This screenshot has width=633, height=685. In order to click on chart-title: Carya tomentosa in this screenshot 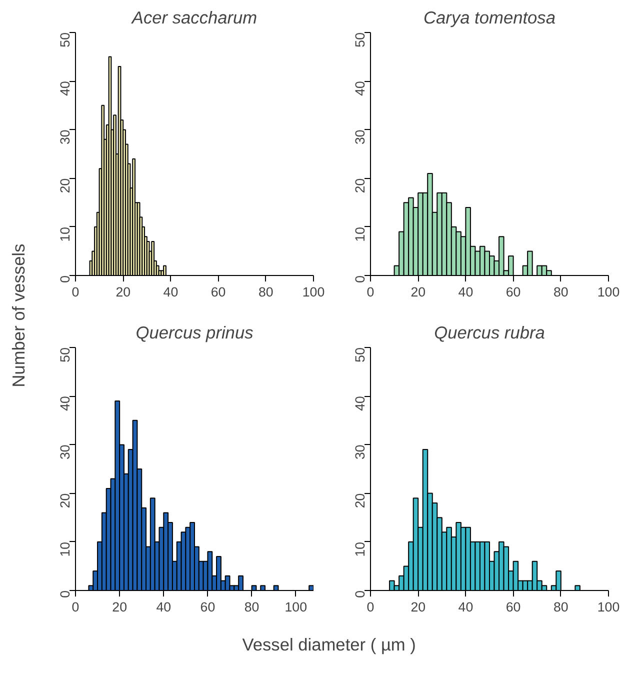, I will do `click(490, 18)`.